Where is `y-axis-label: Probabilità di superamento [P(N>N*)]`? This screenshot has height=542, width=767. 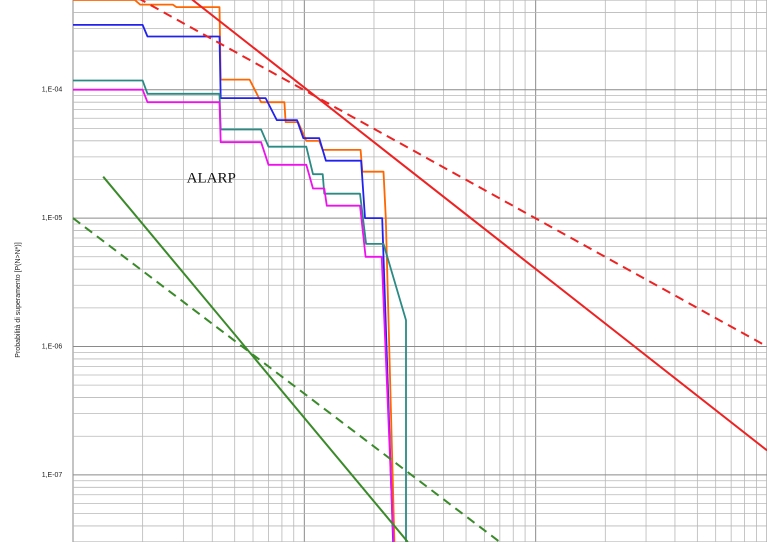
y-axis-label: Probabilità di superamento [P(N>N*)] is located at coordinates (18, 299).